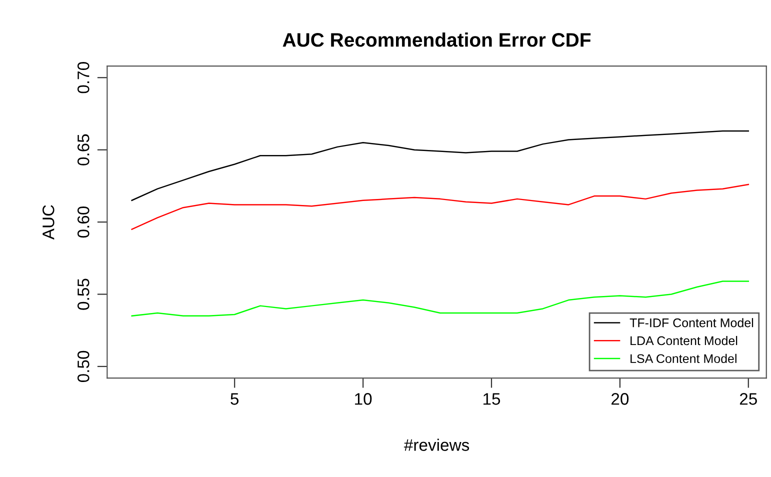 The height and width of the screenshot is (477, 771). Describe the element at coordinates (48, 222) in the screenshot. I see `y-axis-title: AUC` at that location.